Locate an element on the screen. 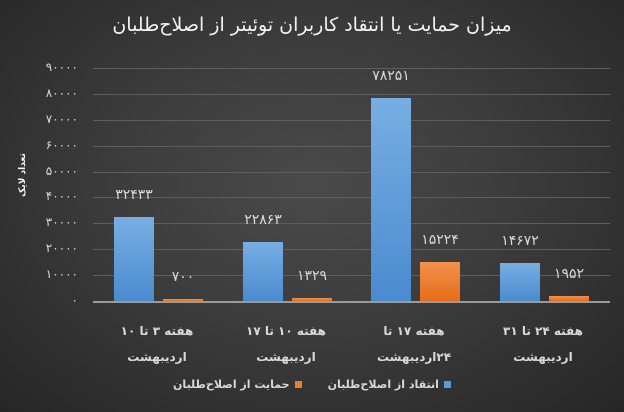  y-tick-label: ۱۰۰۰۰ is located at coordinates (61, 274).